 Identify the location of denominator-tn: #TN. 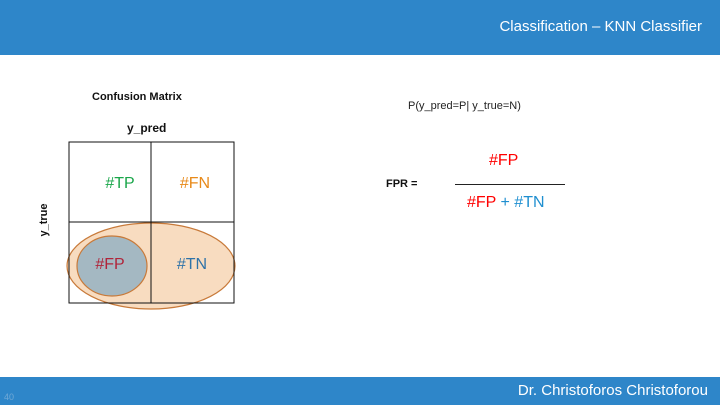
(529, 202).